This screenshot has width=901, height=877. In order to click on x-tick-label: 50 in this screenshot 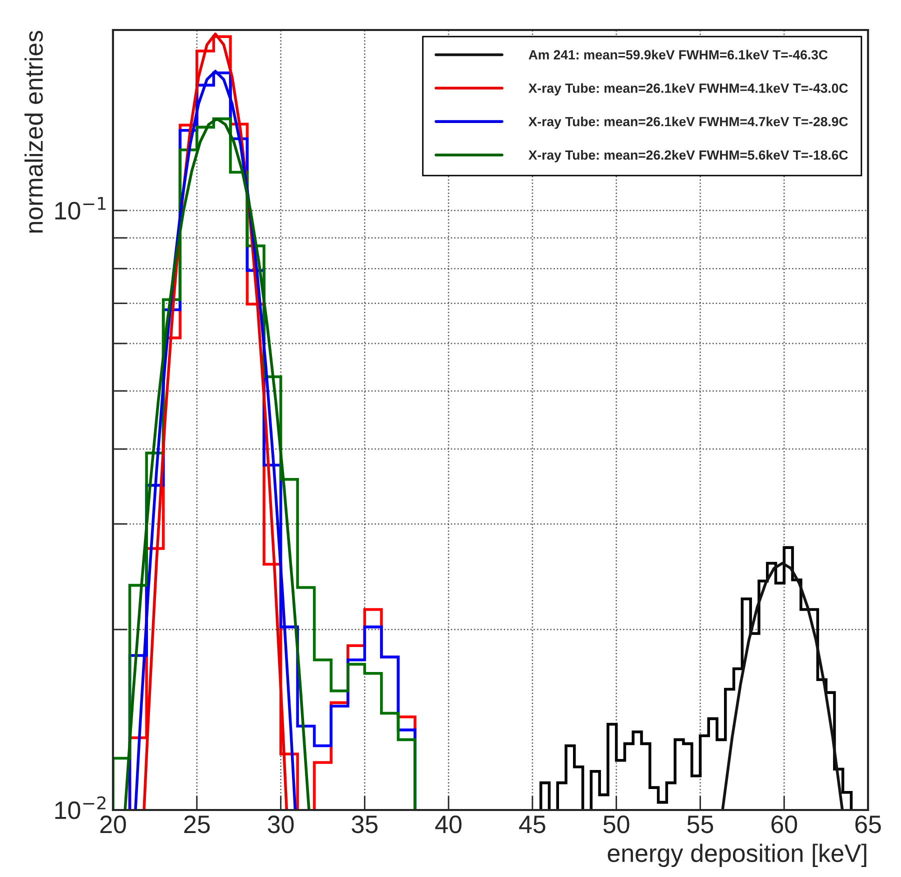, I will do `click(616, 825)`.